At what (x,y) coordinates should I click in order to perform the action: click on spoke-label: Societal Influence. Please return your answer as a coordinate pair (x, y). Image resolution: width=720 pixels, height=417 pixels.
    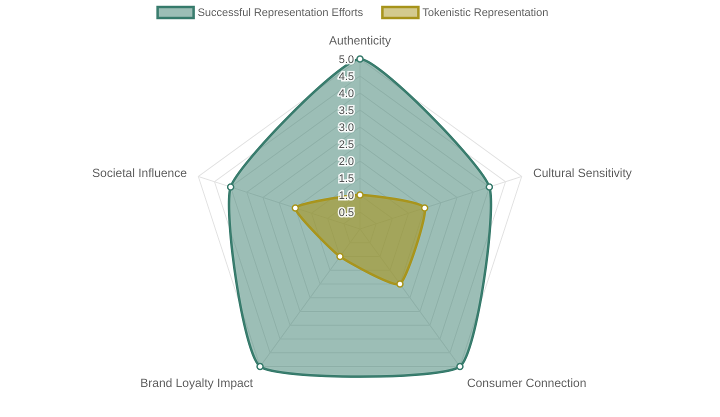
    Looking at the image, I should click on (140, 173).